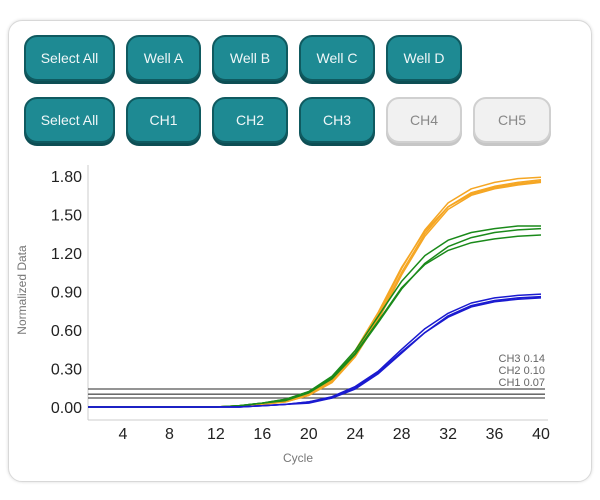  Describe the element at coordinates (163, 120) in the screenshot. I see `channel-button-ch1: CH1` at that location.